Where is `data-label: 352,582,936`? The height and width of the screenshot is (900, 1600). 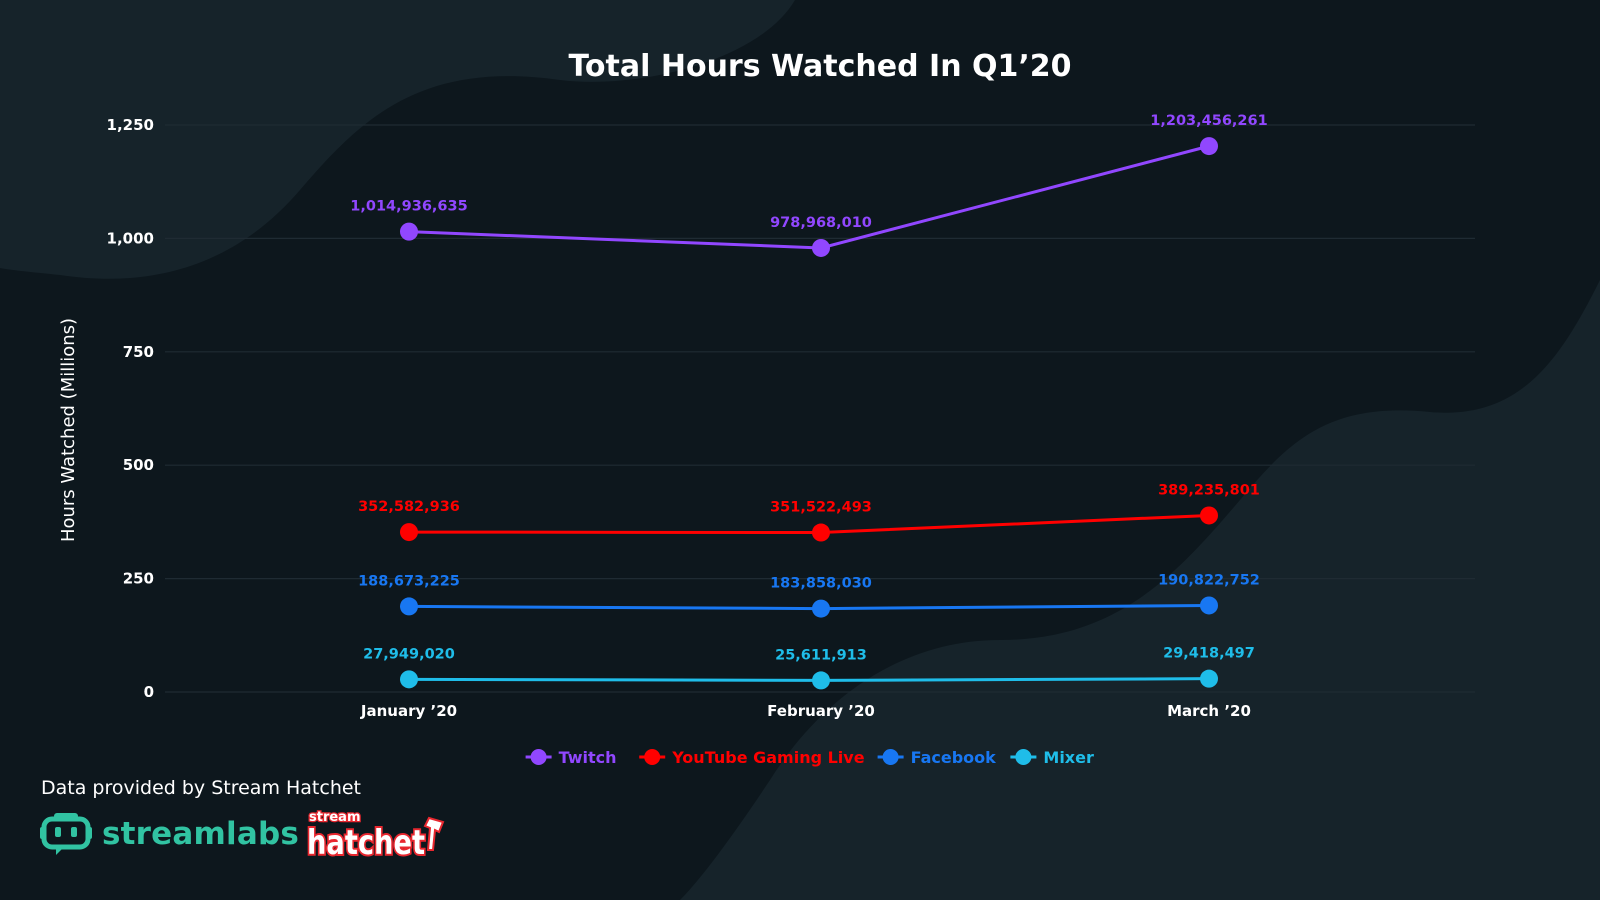
data-label: 352,582,936 is located at coordinates (409, 507).